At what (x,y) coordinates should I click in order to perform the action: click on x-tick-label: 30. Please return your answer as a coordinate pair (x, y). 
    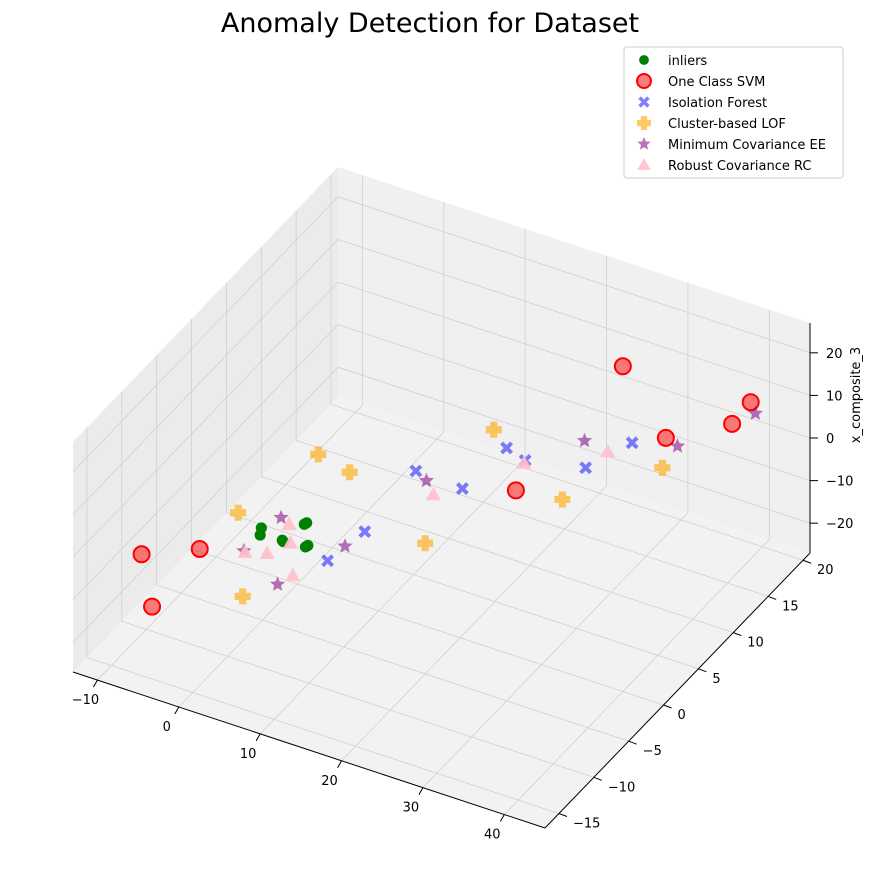
    Looking at the image, I should click on (411, 808).